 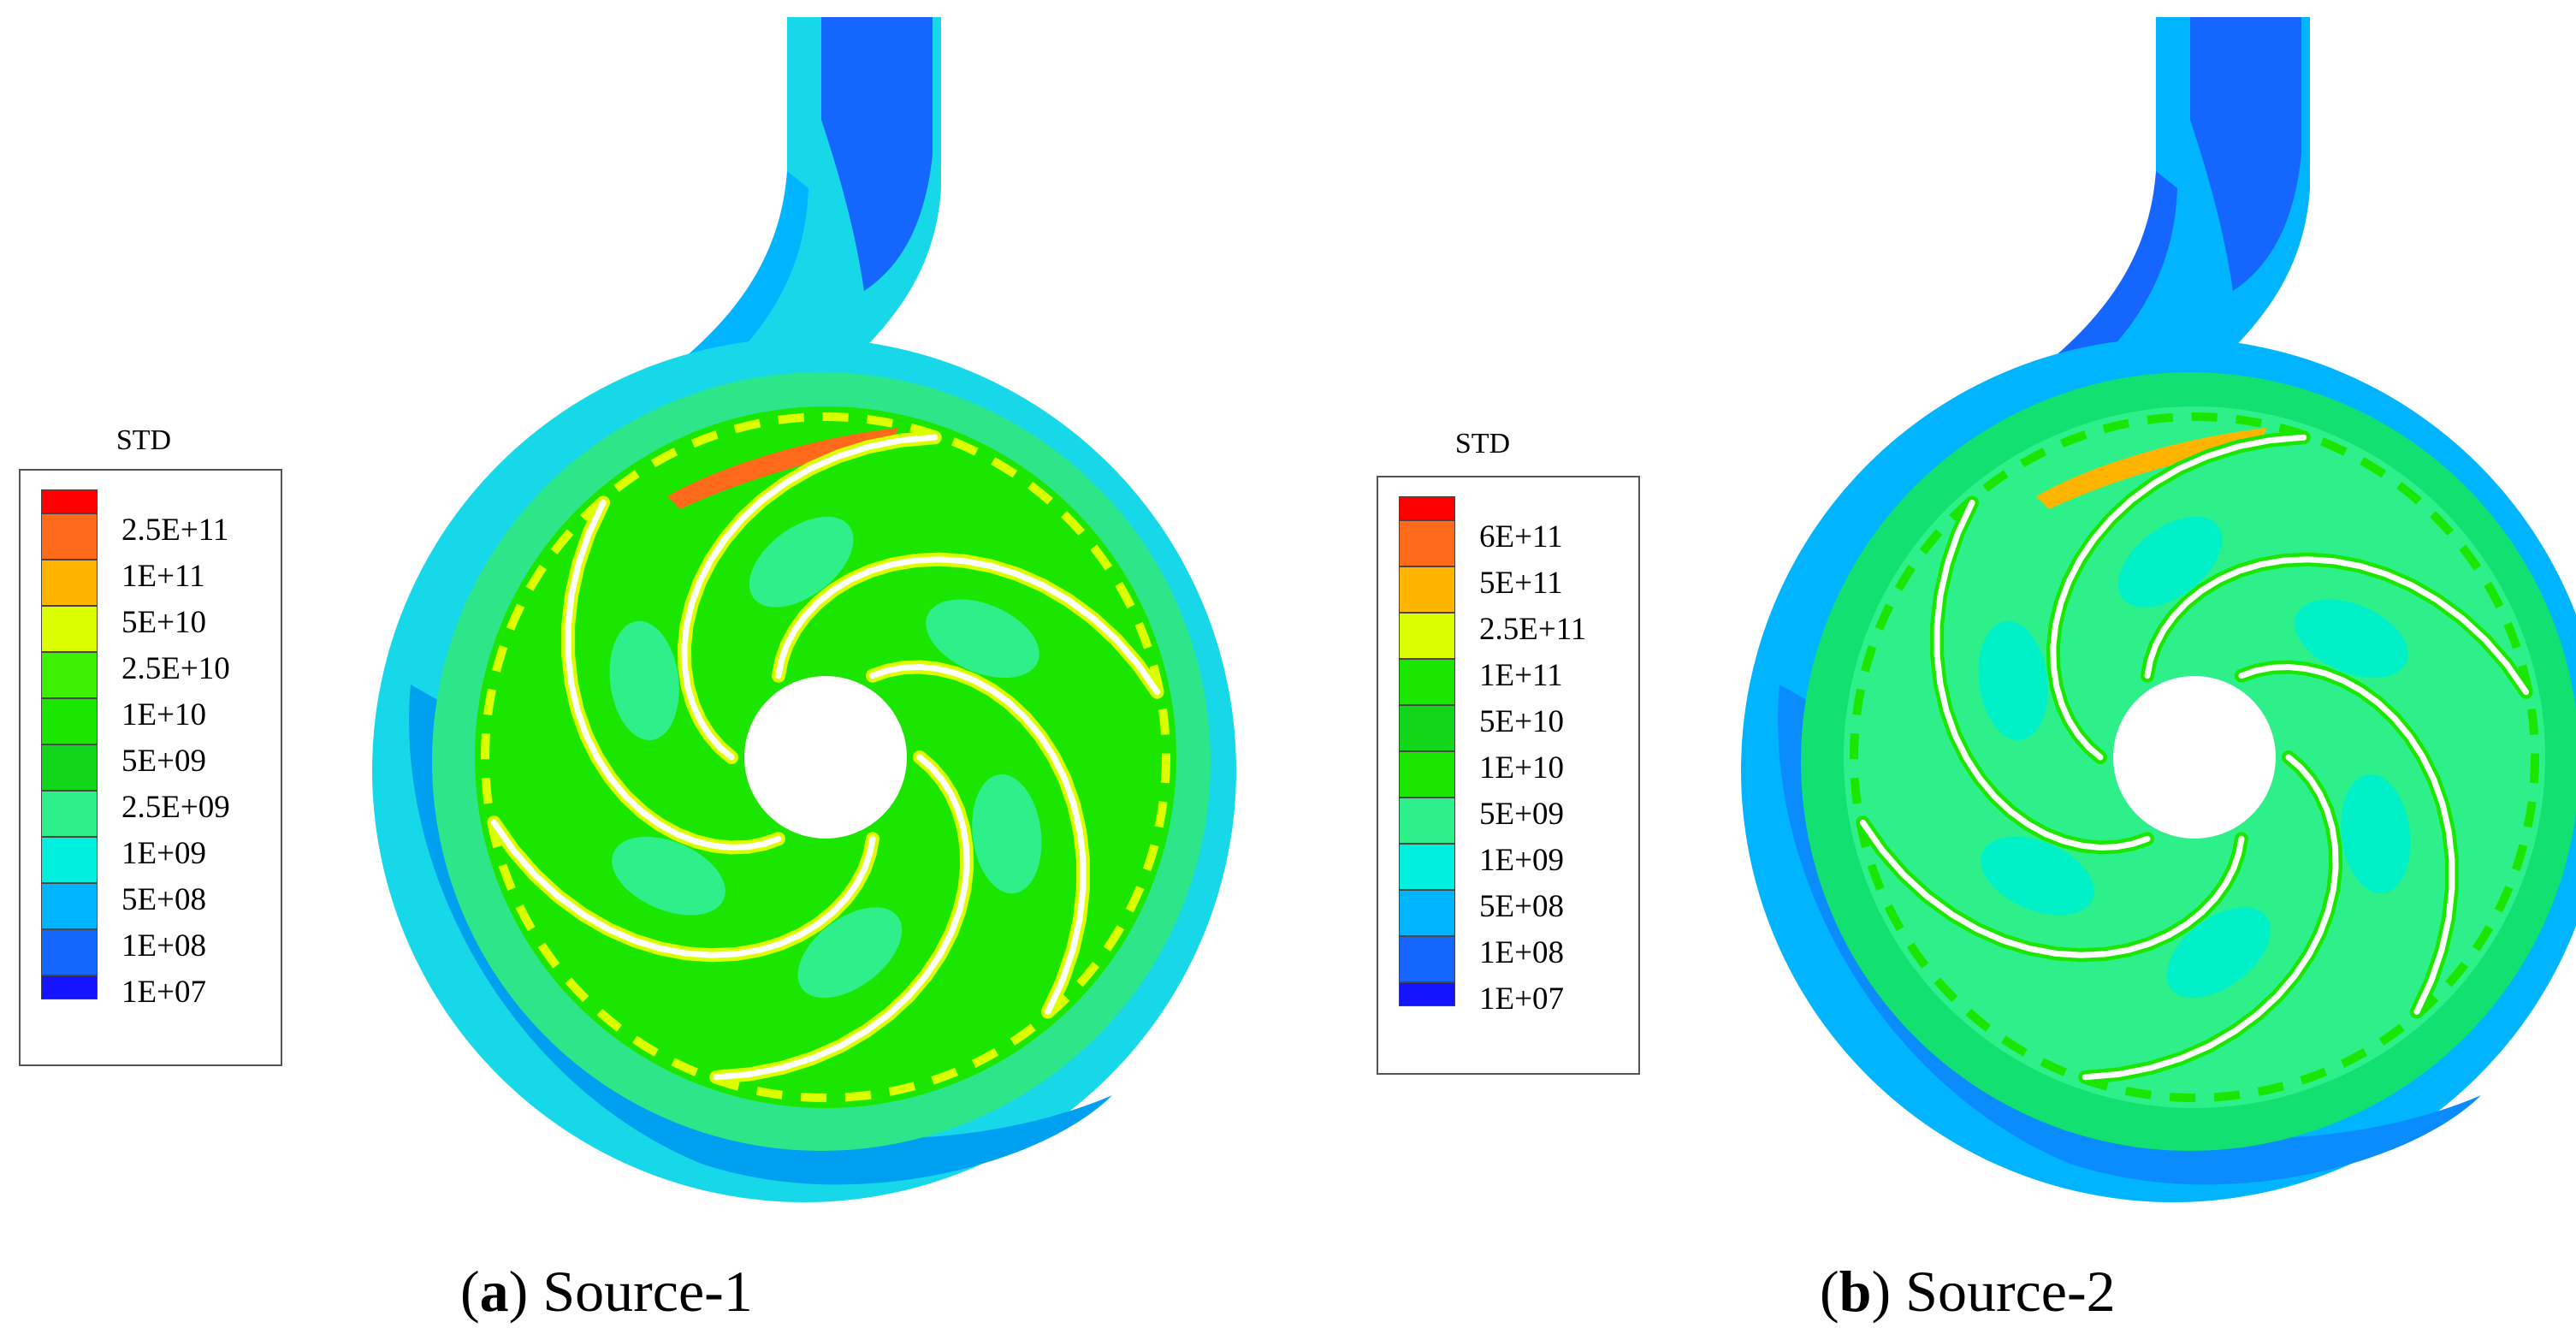 I want to click on legend-label: 6E+11, so click(x=1521, y=536).